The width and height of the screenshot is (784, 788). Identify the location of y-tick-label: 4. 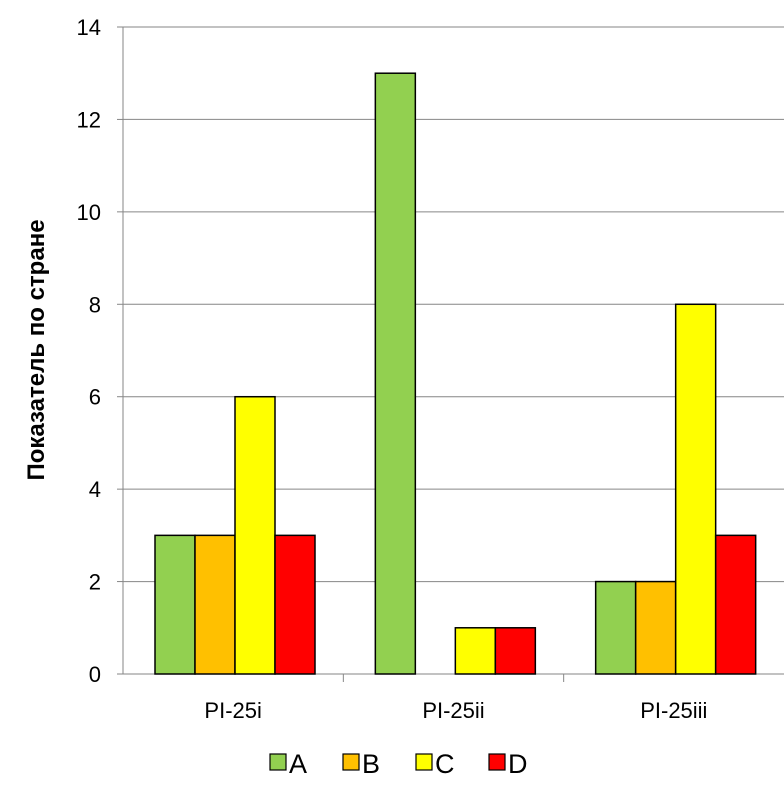
(95, 489).